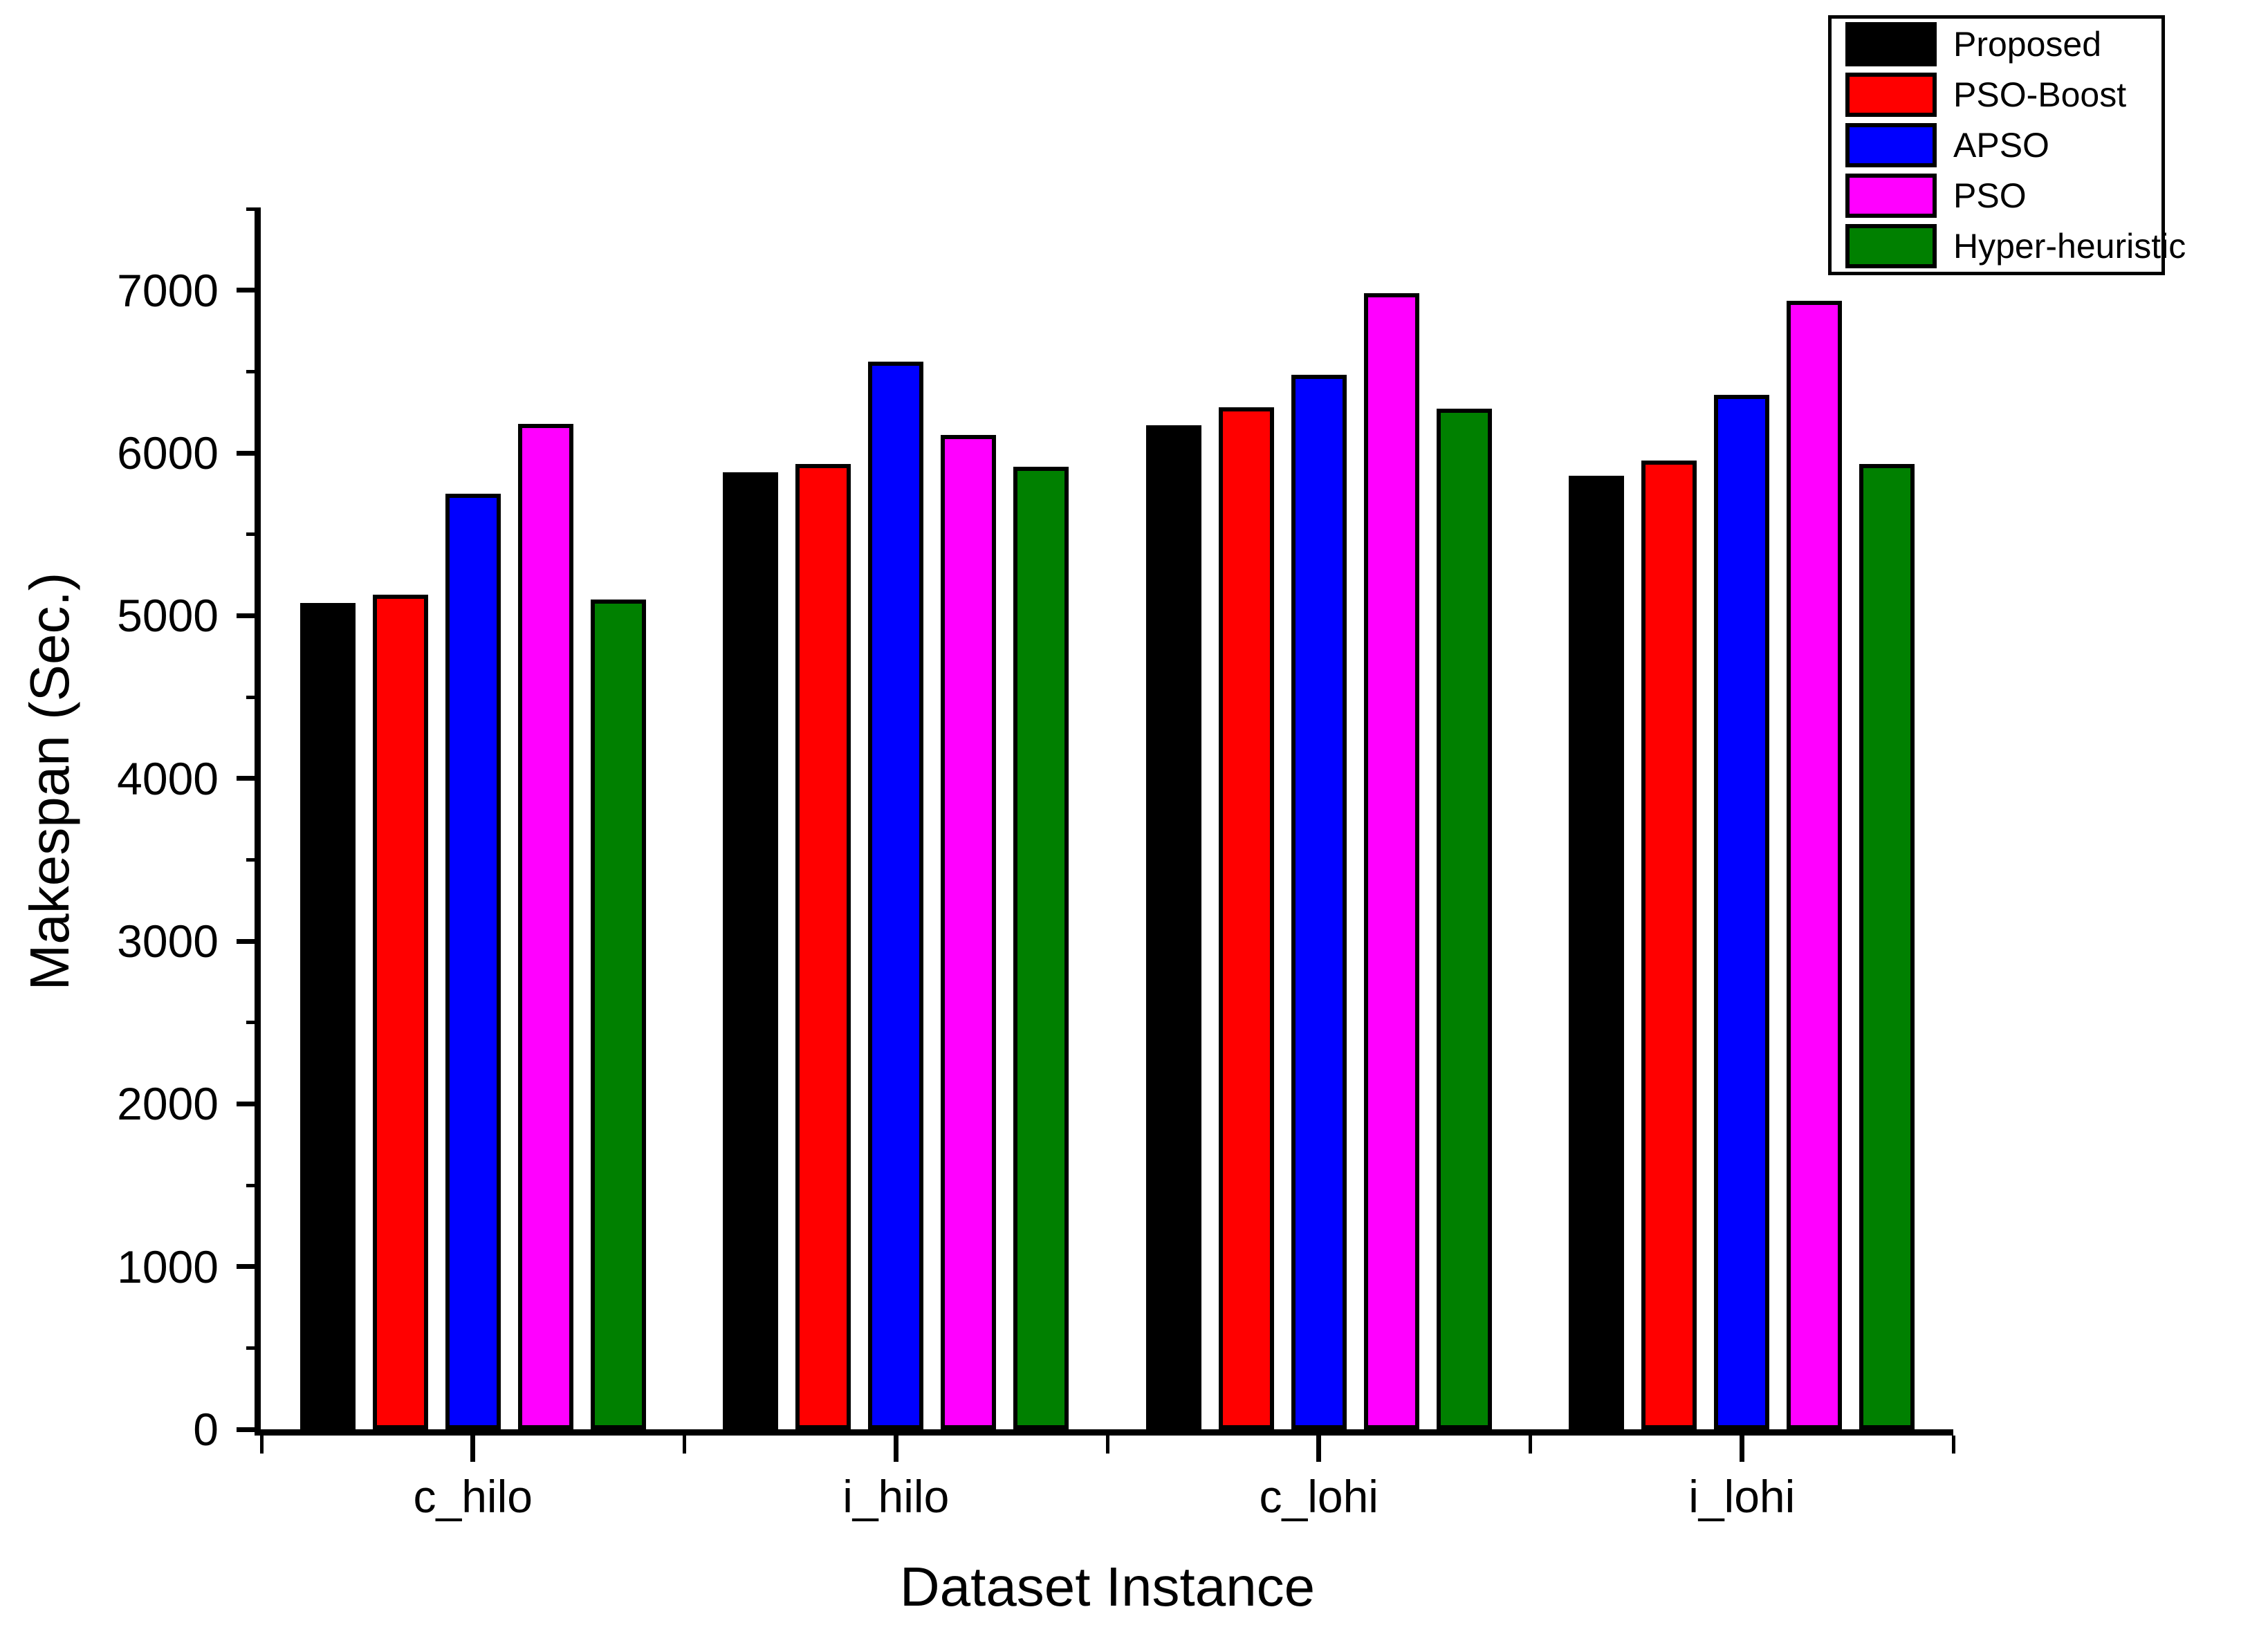 The image size is (2268, 1634). I want to click on y-tick-label: 1000, so click(168, 1266).